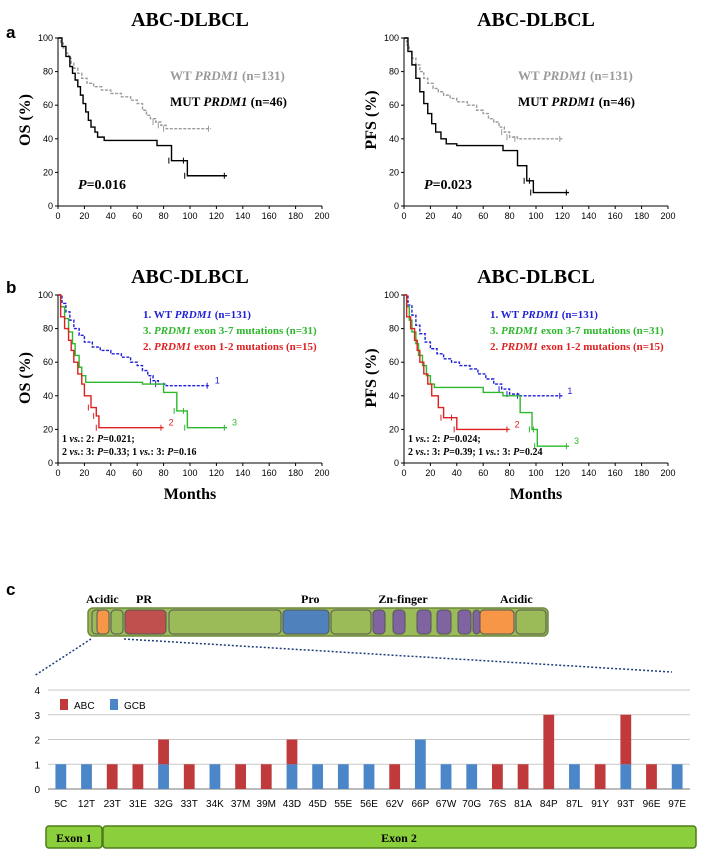  What do you see at coordinates (523, 776) in the screenshot?
I see `bar-abc-81A` at bounding box center [523, 776].